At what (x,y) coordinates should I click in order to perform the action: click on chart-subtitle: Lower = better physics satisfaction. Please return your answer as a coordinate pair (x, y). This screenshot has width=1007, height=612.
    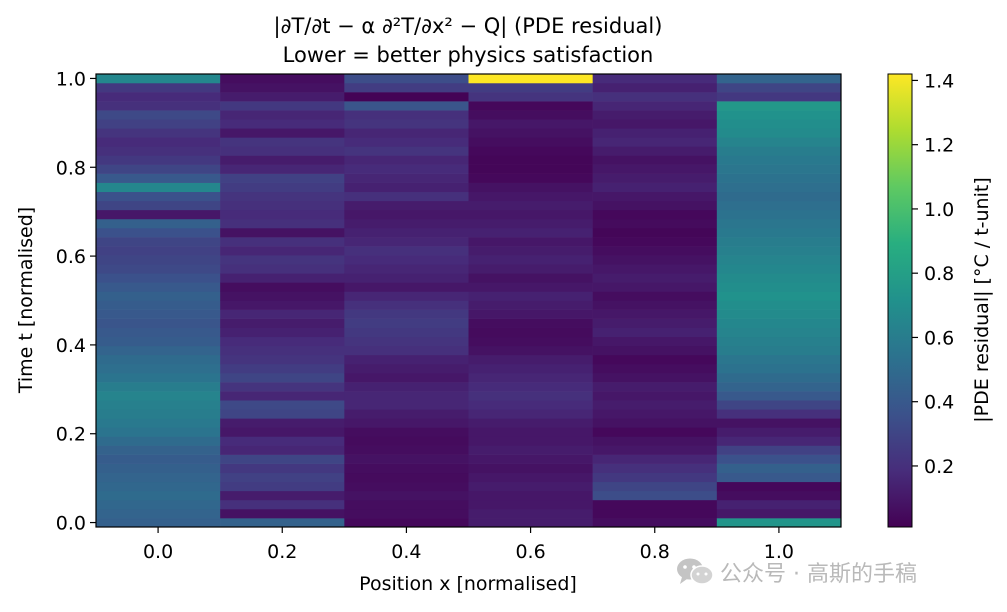
    Looking at the image, I should click on (468, 55).